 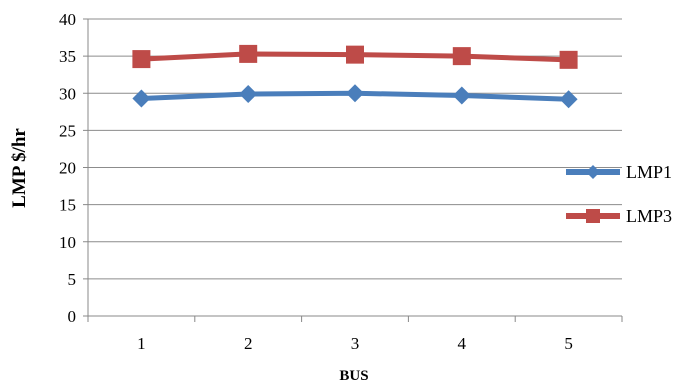 What do you see at coordinates (355, 76) in the screenshot?
I see `series-layer` at bounding box center [355, 76].